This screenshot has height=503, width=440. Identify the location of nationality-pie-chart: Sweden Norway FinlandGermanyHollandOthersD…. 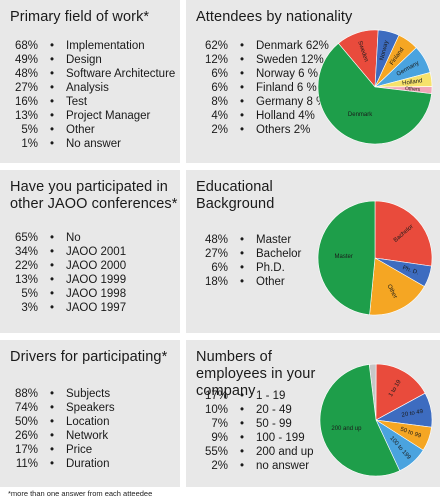
(375, 87).